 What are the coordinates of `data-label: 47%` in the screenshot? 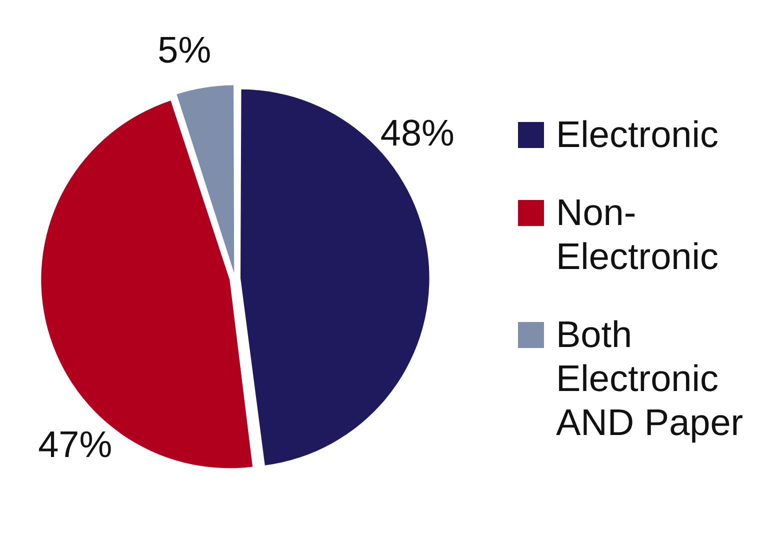 It's located at (75, 444).